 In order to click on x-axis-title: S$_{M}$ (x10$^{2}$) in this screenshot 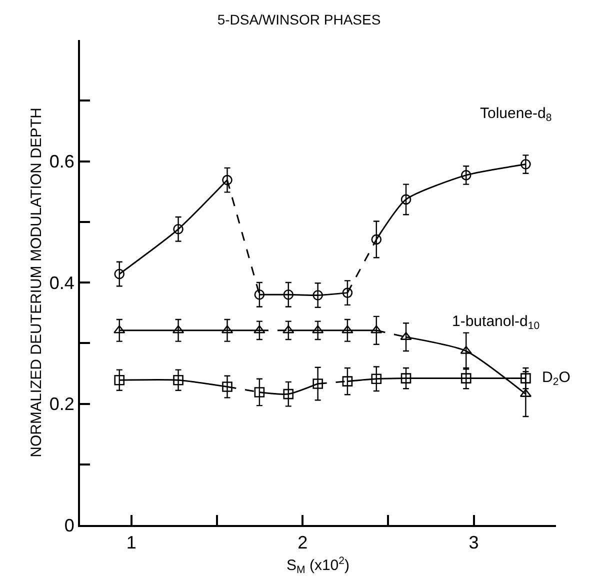, I will do `click(318, 565)`.